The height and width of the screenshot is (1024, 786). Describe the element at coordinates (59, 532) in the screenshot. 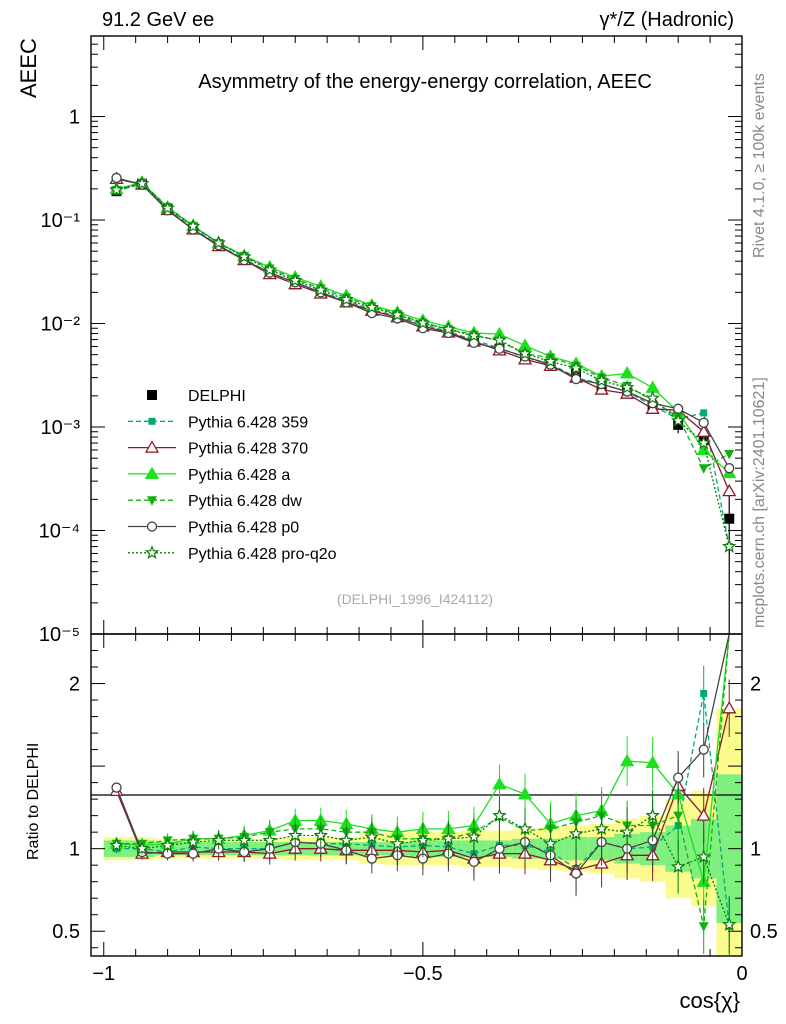

I see `y-tick-label: 10⁻⁴` at that location.